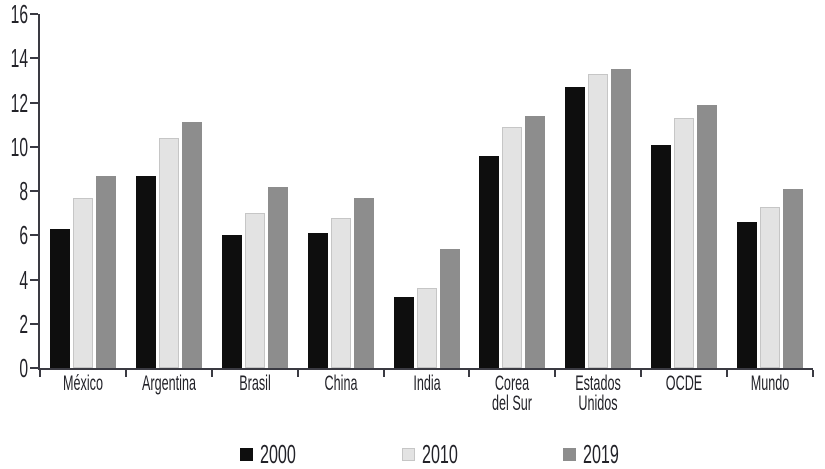 The width and height of the screenshot is (825, 469). I want to click on legend-label: 2010, so click(440, 454).